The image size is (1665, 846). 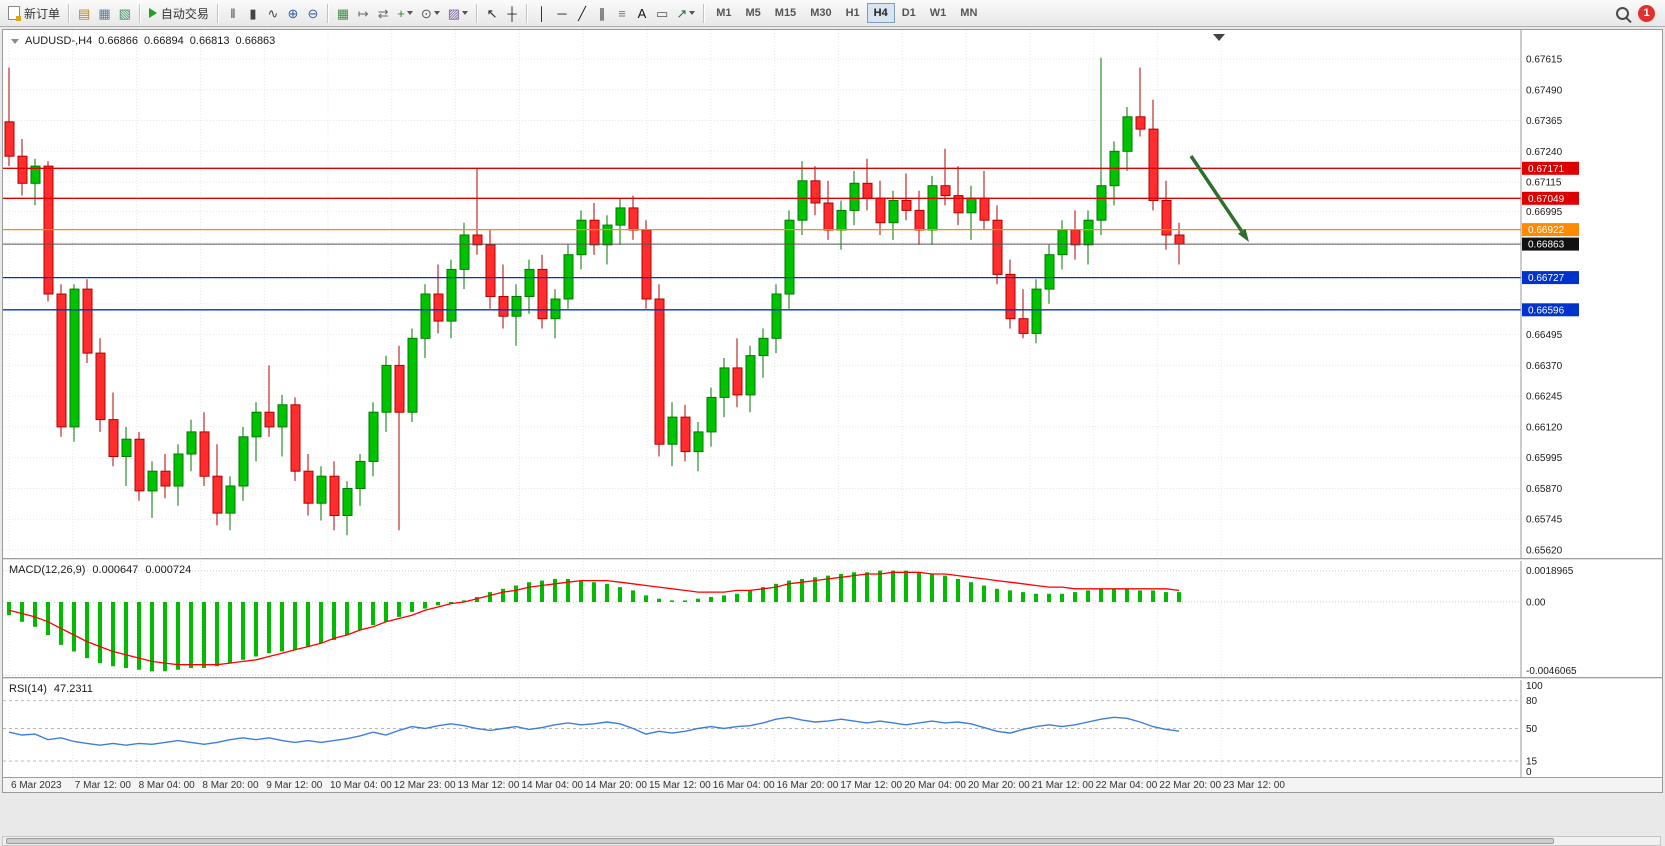 I want to click on equidistant-channel-button: ∥, so click(x=602, y=13).